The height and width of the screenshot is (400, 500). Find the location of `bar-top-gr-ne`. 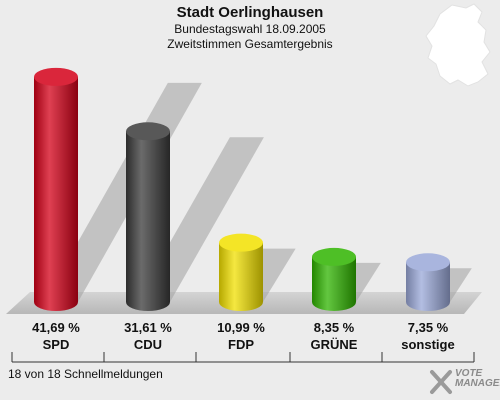

bar-top-gr-ne is located at coordinates (334, 256).